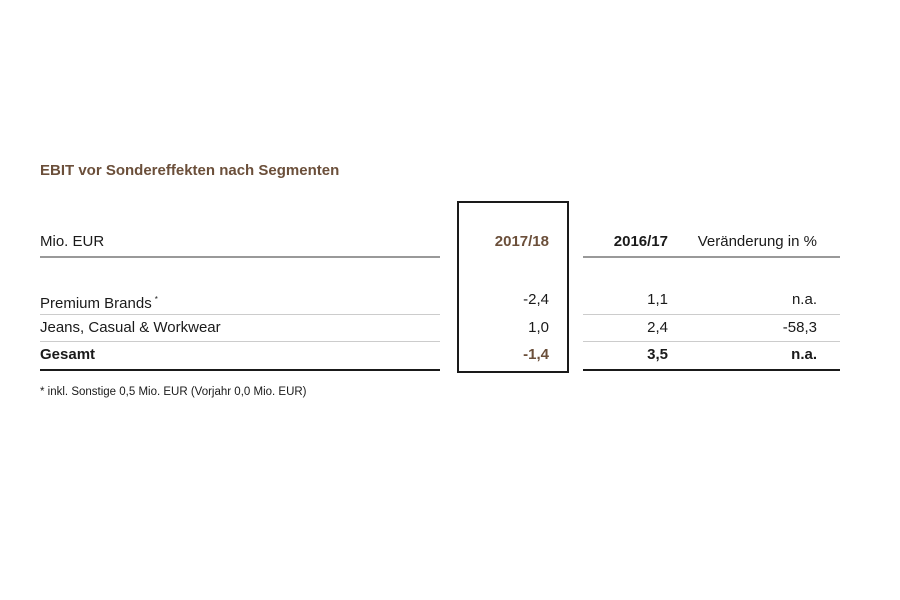 The height and width of the screenshot is (600, 900). I want to click on header-label: Mio. EUR, so click(72, 241).